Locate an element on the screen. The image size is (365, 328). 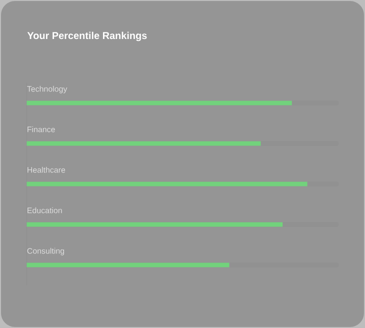
chart-title: Your Percentile Rankings is located at coordinates (87, 37).